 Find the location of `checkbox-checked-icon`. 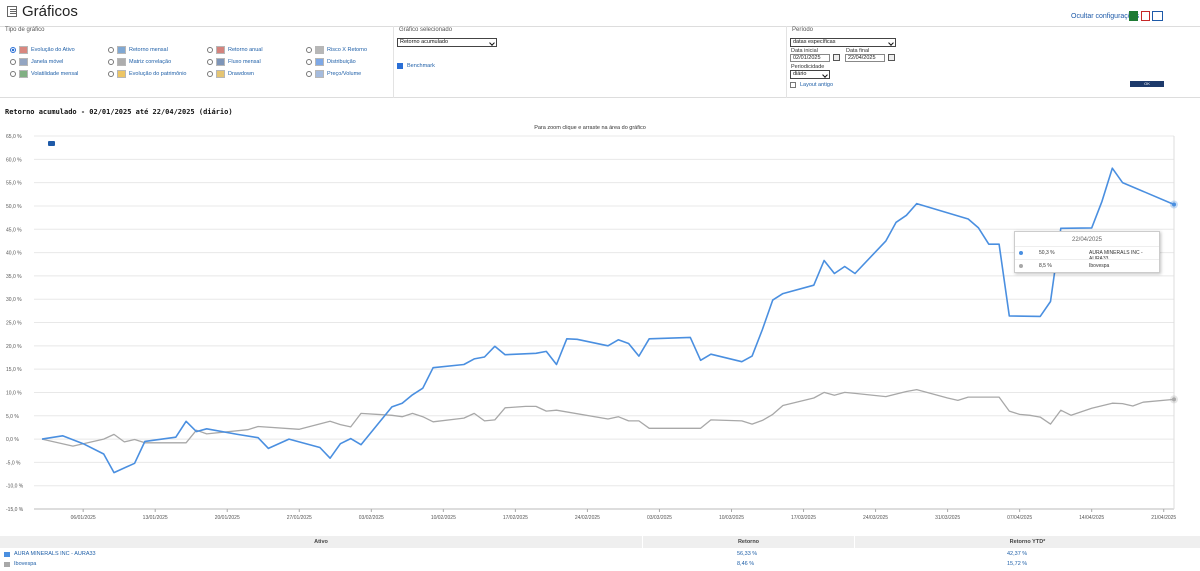

checkbox-checked-icon is located at coordinates (400, 66).